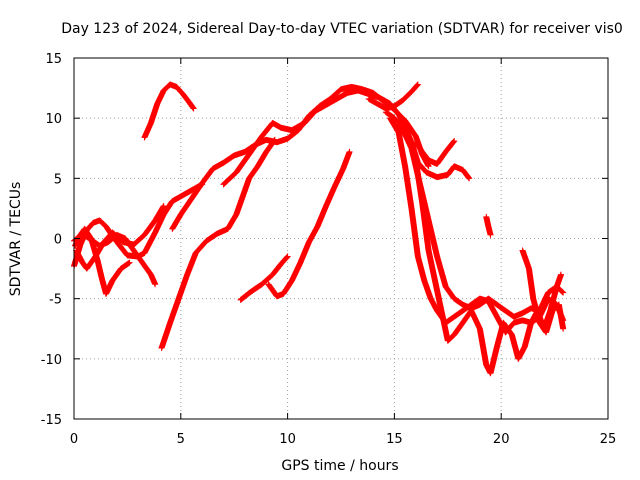  Describe the element at coordinates (53, 119) in the screenshot. I see `y-tick-label: 10` at that location.